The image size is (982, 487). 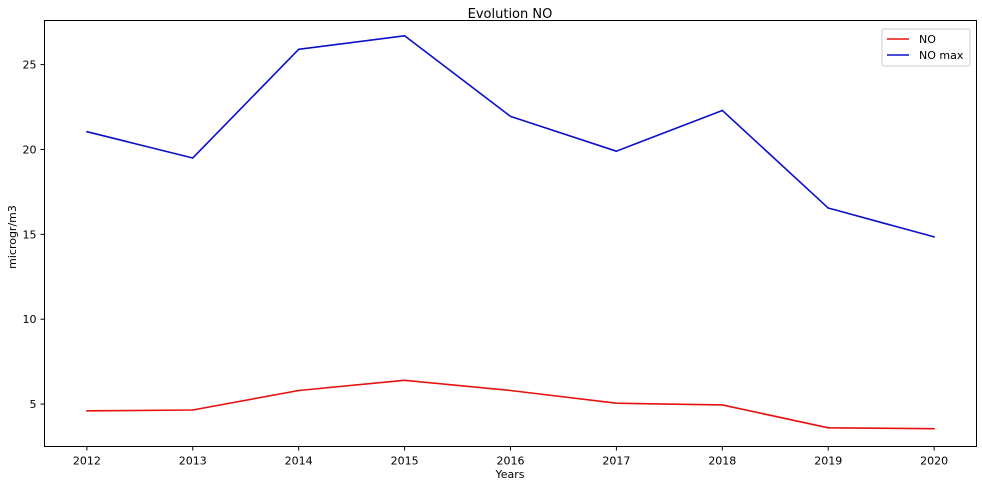 I want to click on y-tick-label: 15, so click(x=30, y=234).